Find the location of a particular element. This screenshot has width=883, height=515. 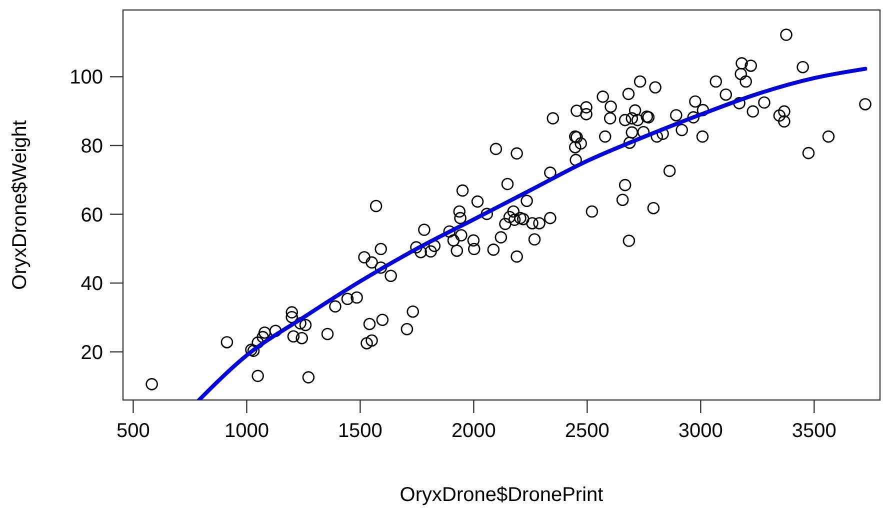

x-tick-label: 500 is located at coordinates (133, 431).